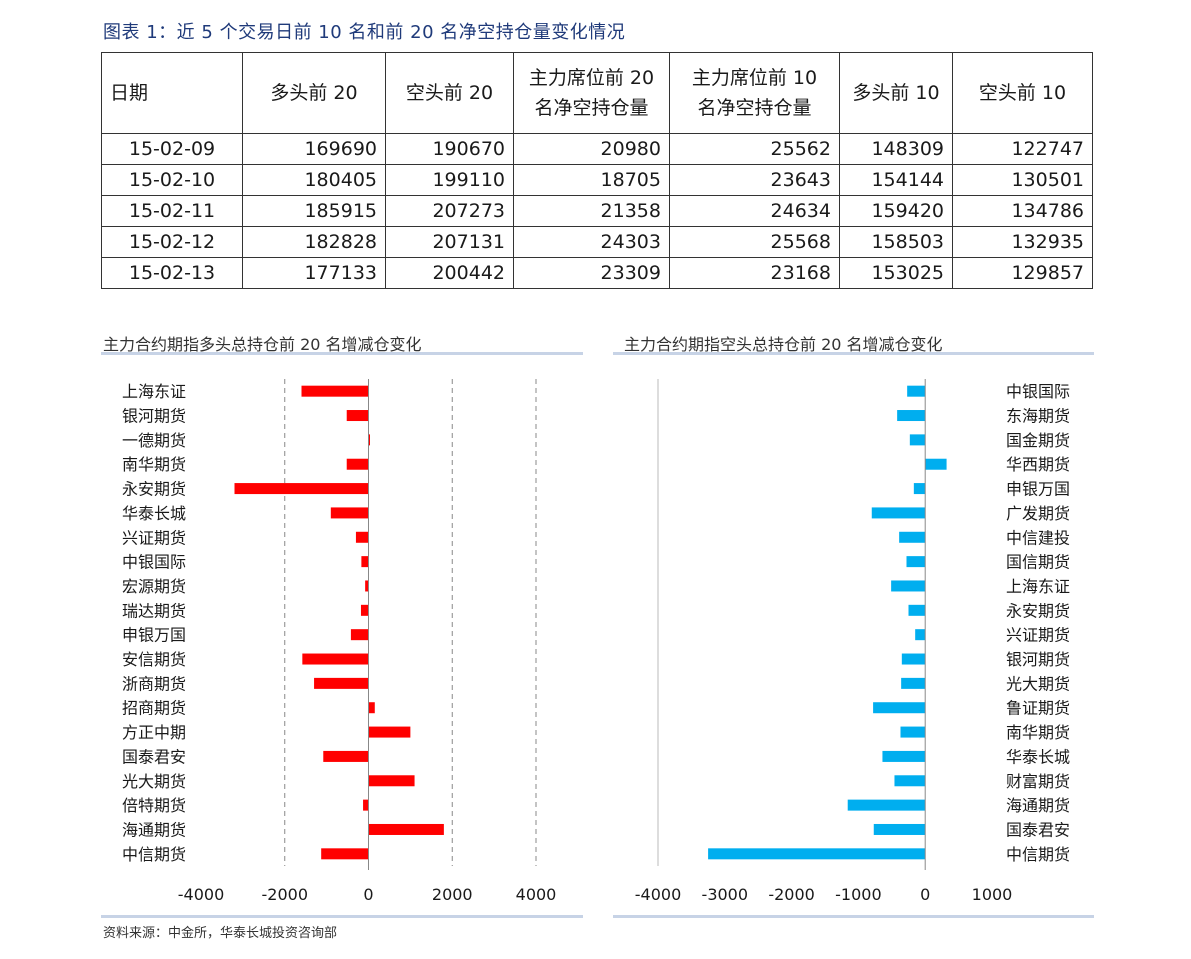  I want to click on category-label: 国信期货, so click(1038, 562).